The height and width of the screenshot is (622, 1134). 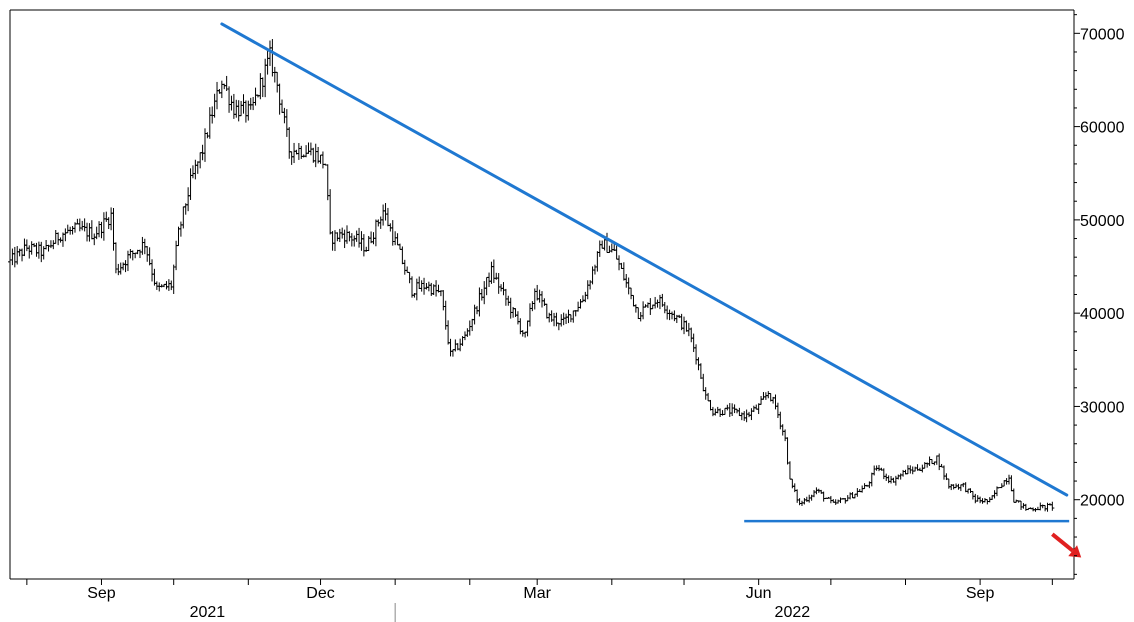 I want to click on x-tick-label: Mar, so click(x=537, y=593).